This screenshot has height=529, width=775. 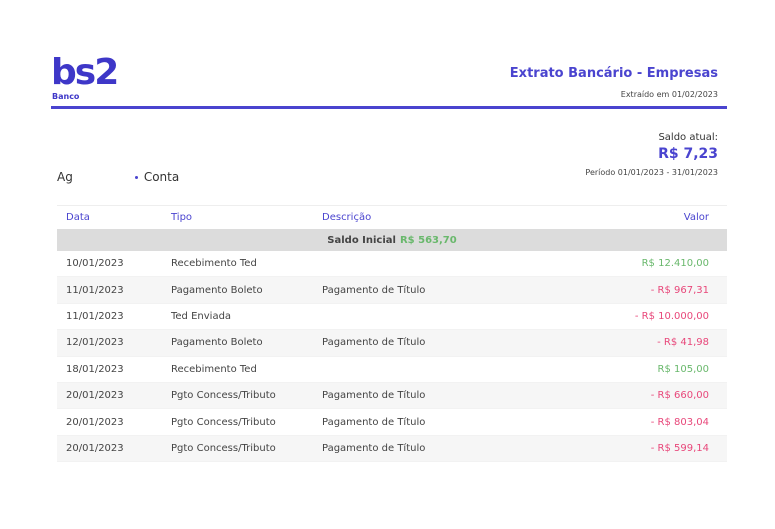 I want to click on row-value: R$ 105,00, so click(x=683, y=369).